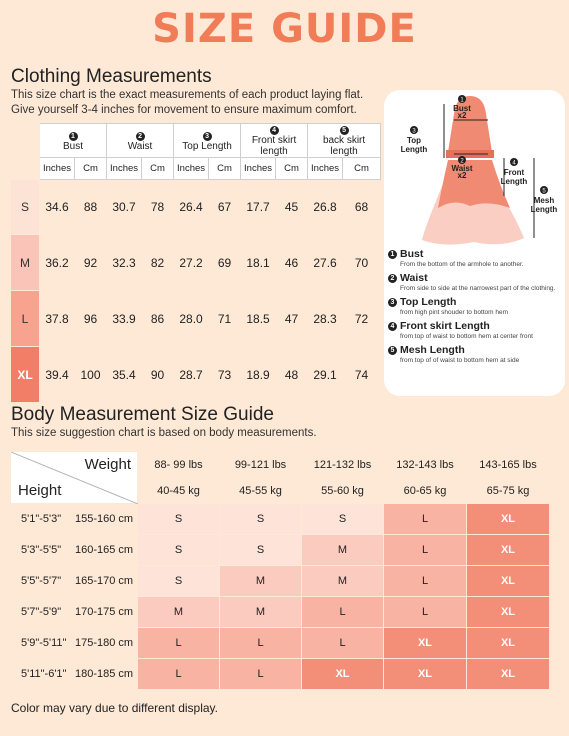  I want to click on legend-title: 2 Waist, so click(475, 278).